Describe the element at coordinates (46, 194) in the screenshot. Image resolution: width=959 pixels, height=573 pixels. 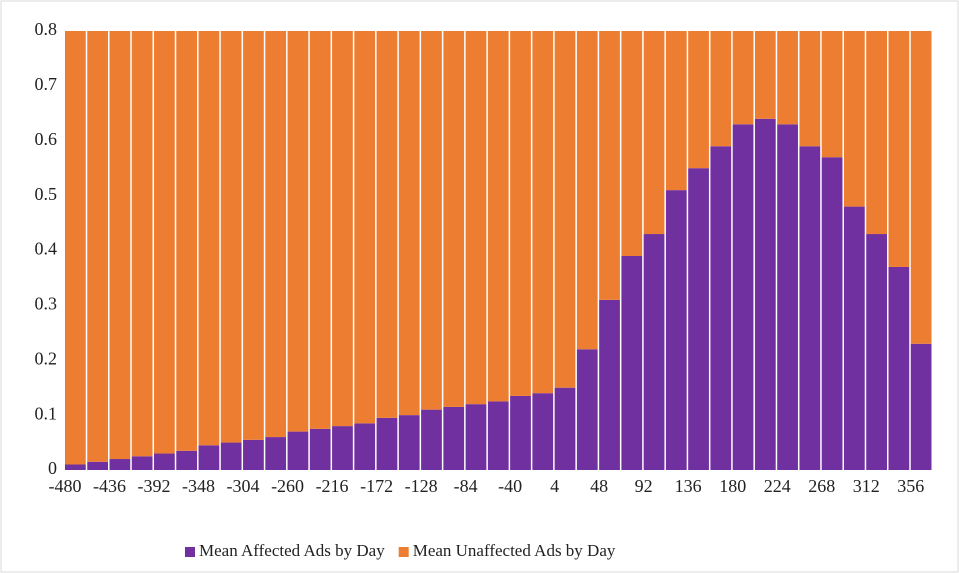
I see `y-tick-label: 0.5` at that location.